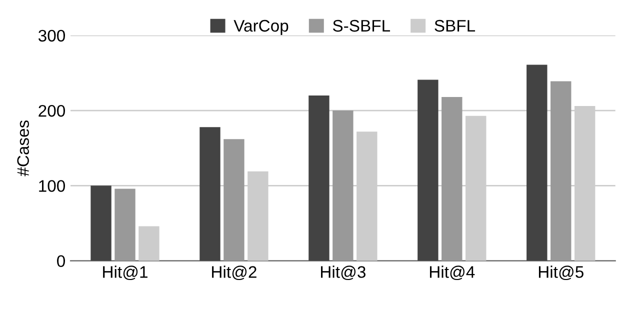 The width and height of the screenshot is (641, 322). What do you see at coordinates (561, 273) in the screenshot?
I see `x-tick-label: Hit@5` at bounding box center [561, 273].